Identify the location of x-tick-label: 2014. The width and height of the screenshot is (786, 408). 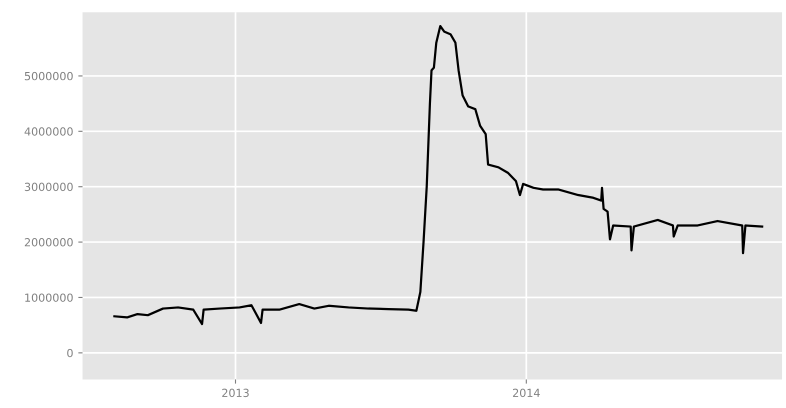
(526, 393).